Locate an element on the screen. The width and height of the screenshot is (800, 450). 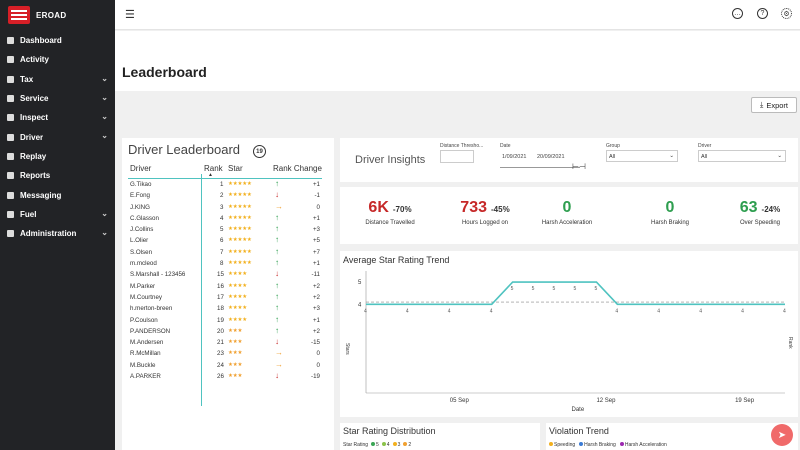
legend-item: 4 is located at coordinates (385, 445).